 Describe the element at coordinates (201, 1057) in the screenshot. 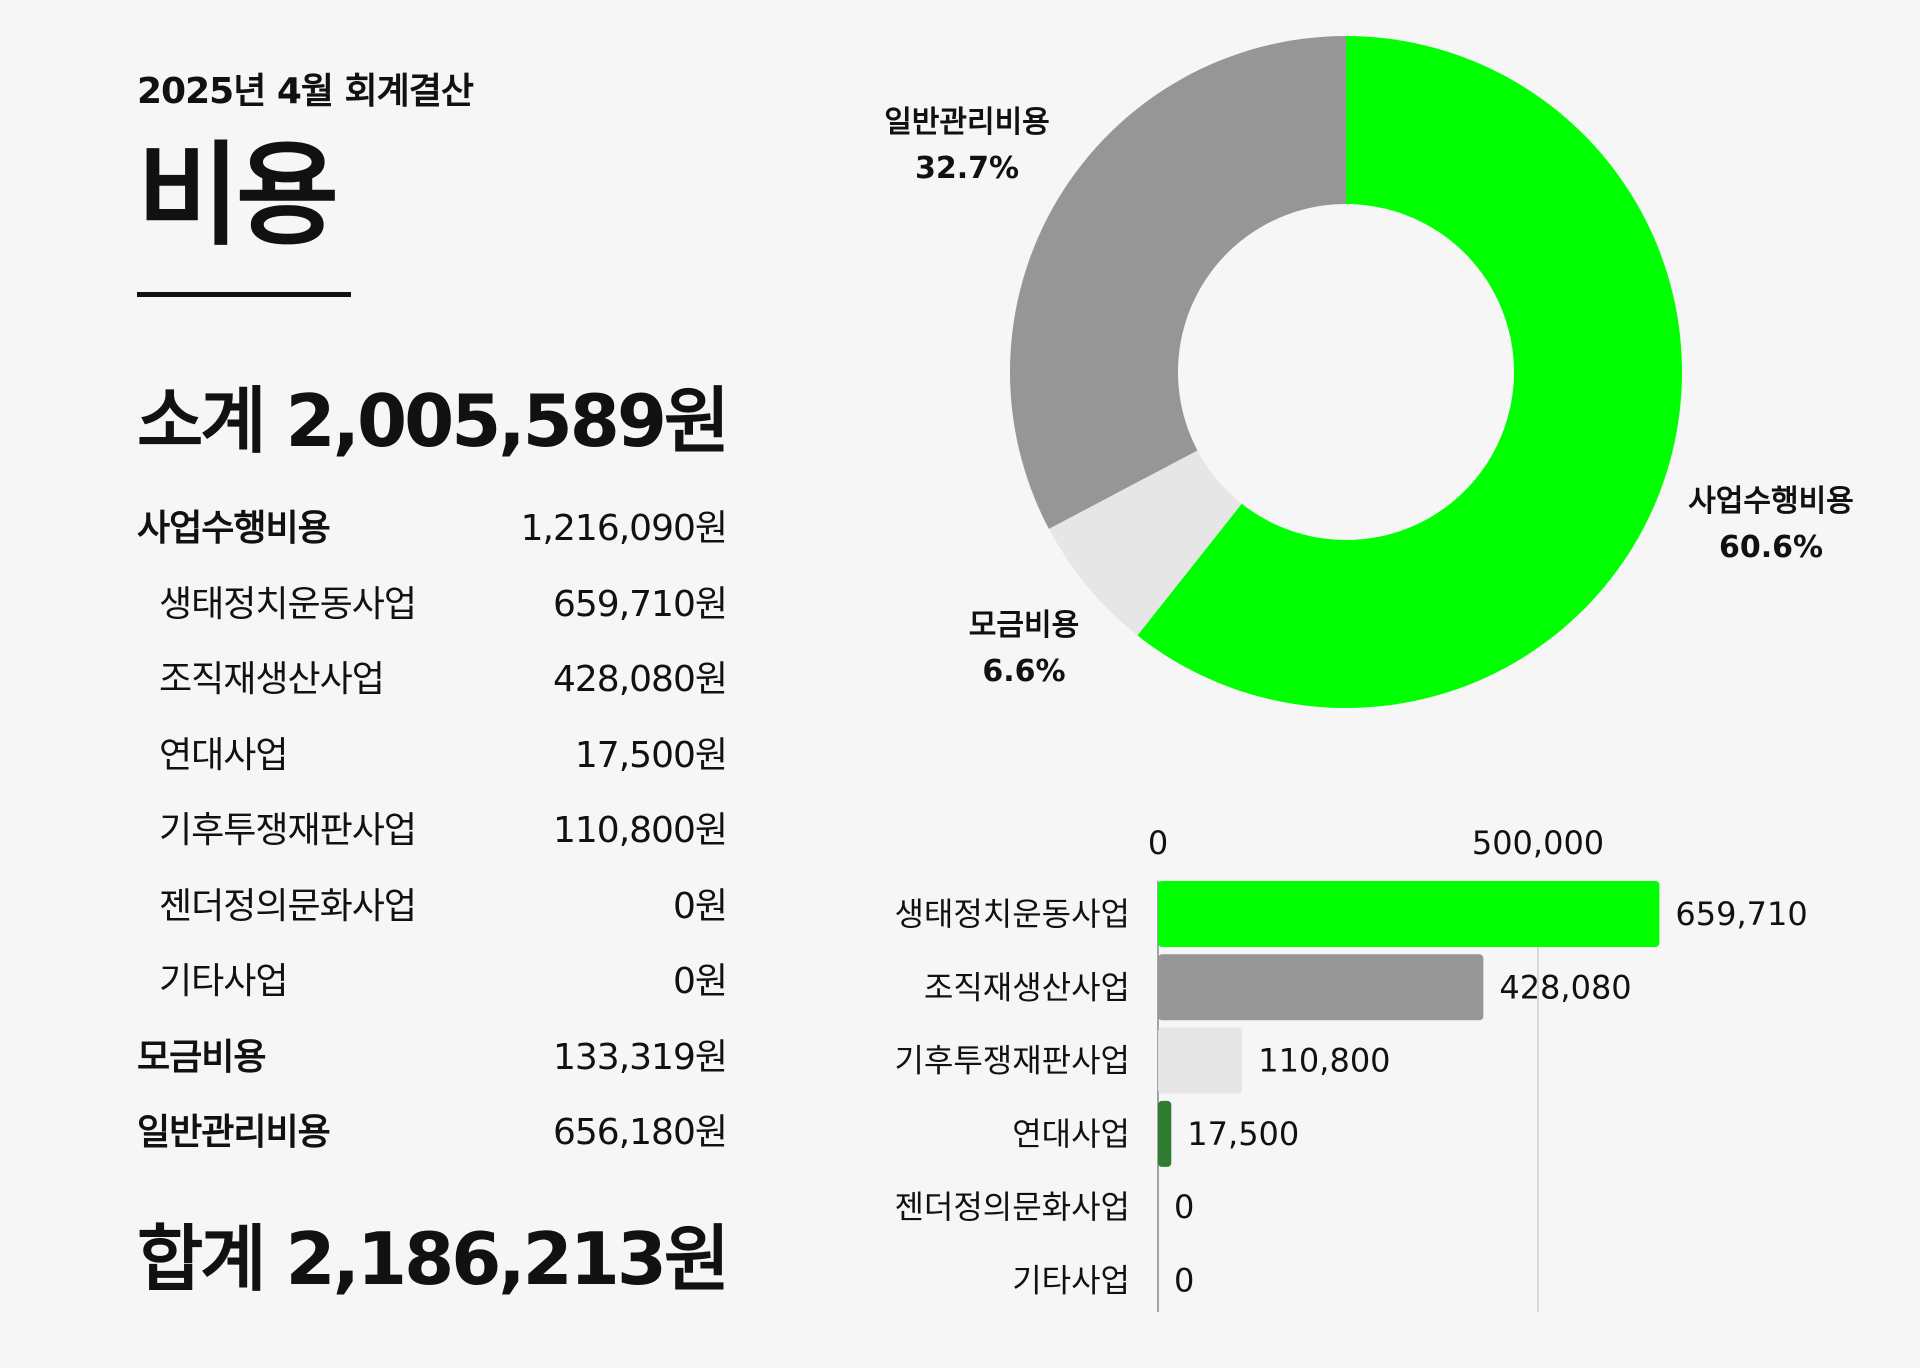

I see `expense-label: 모금비용` at that location.